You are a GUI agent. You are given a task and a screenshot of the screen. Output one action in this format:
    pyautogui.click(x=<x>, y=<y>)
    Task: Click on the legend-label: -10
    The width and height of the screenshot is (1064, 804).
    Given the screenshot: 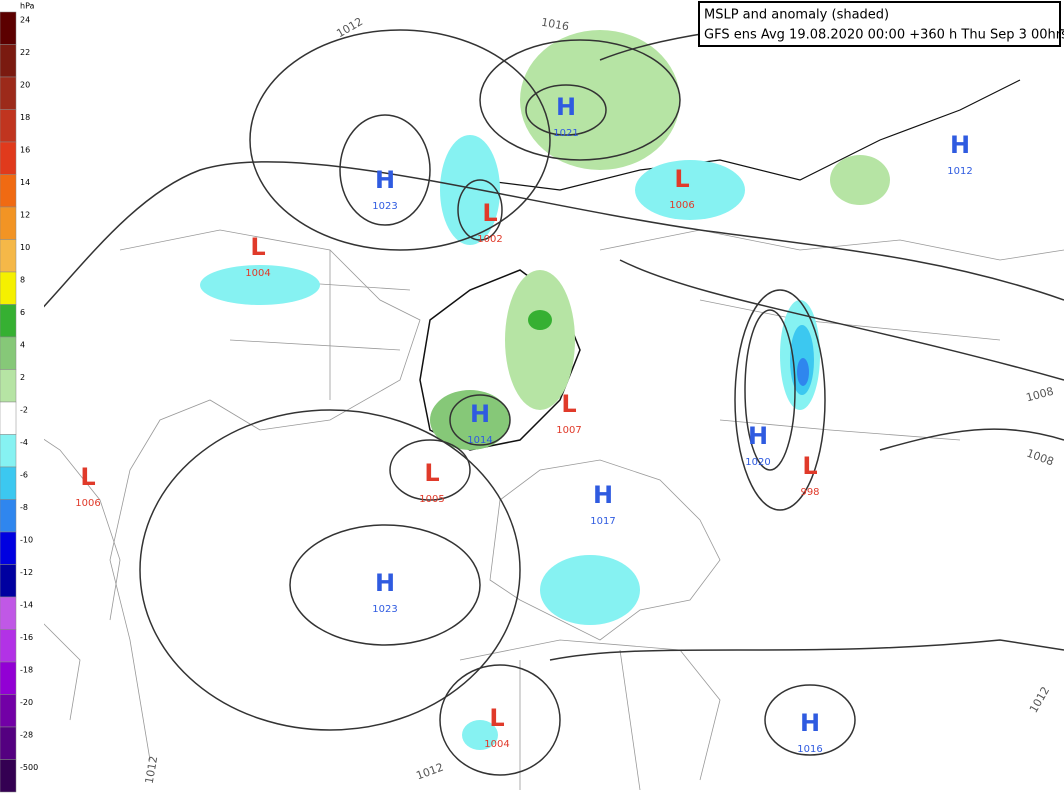 What is the action you would take?
    pyautogui.click(x=26, y=540)
    